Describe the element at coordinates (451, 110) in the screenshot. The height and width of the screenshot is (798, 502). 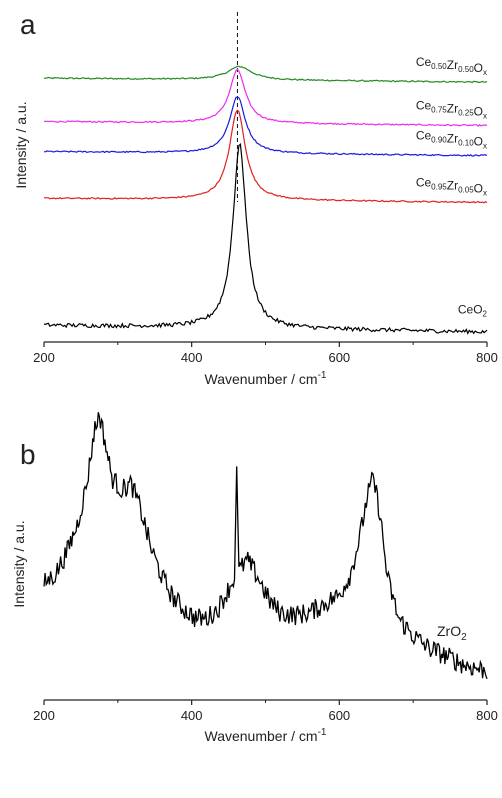
I see `series-label: Ce0.75Zr0.25Ox` at that location.